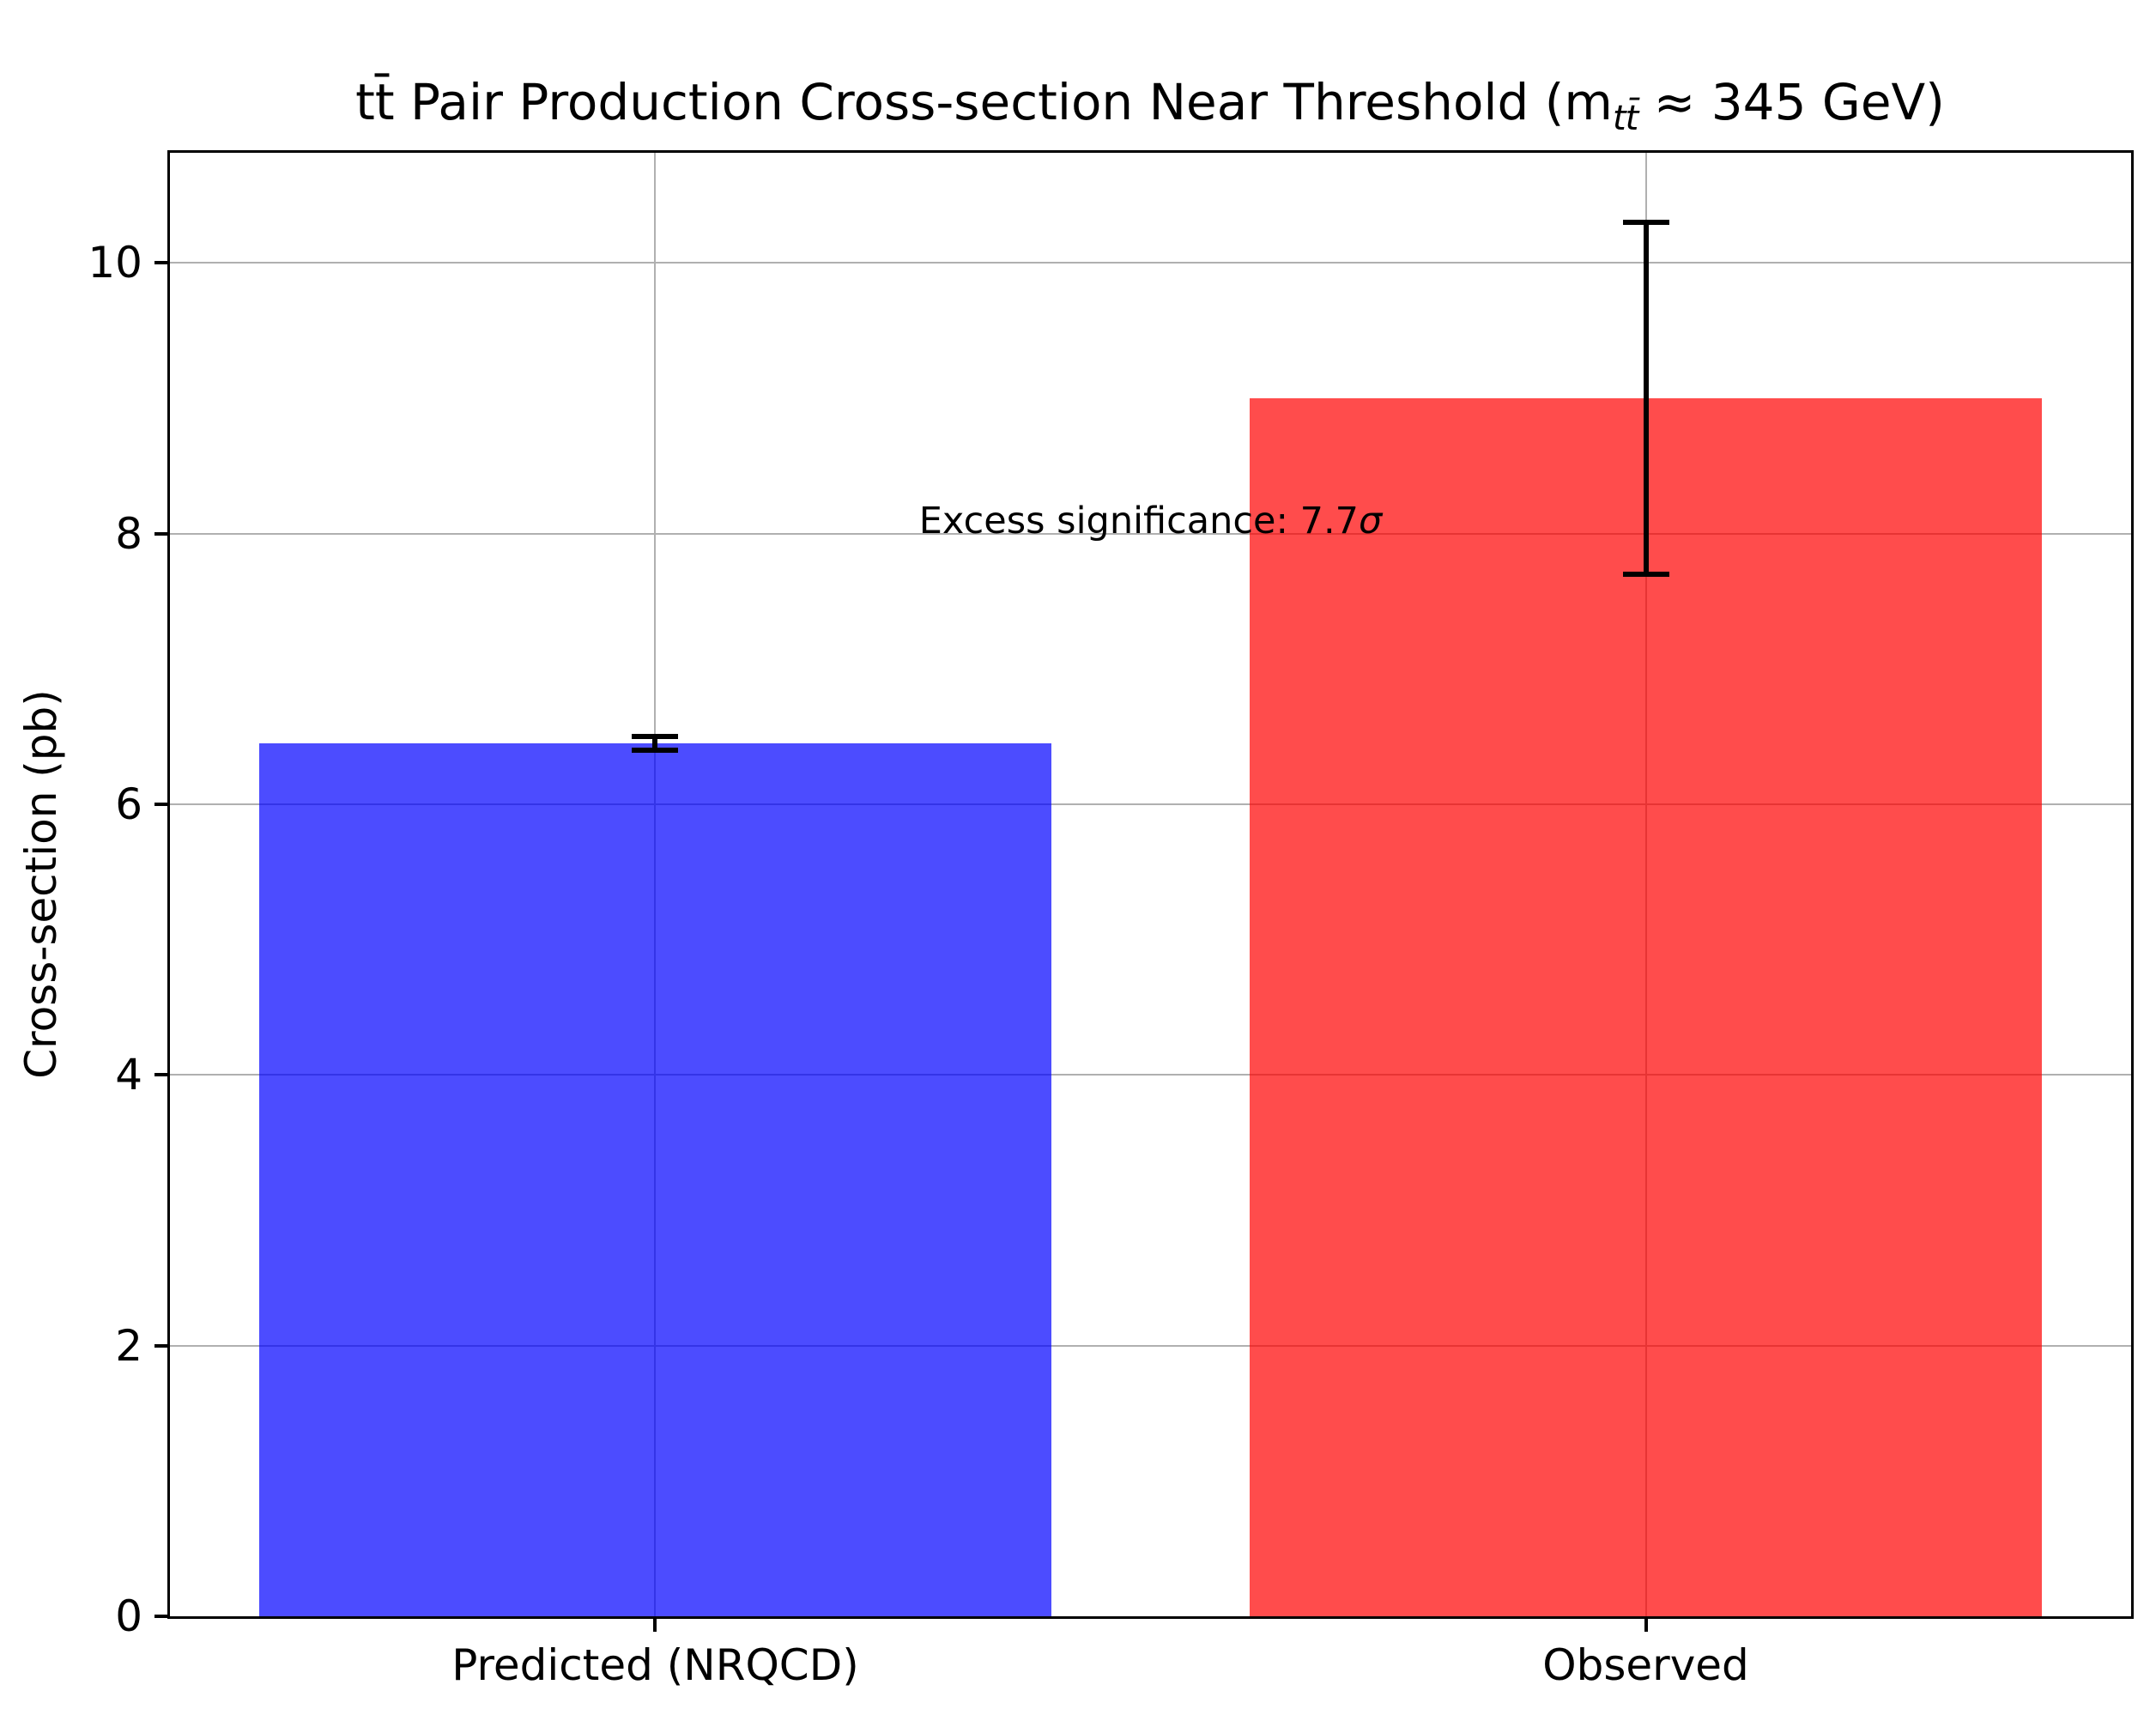 The image size is (2156, 1715). Describe the element at coordinates (128, 805) in the screenshot. I see `y-tick-label-6: 6` at that location.